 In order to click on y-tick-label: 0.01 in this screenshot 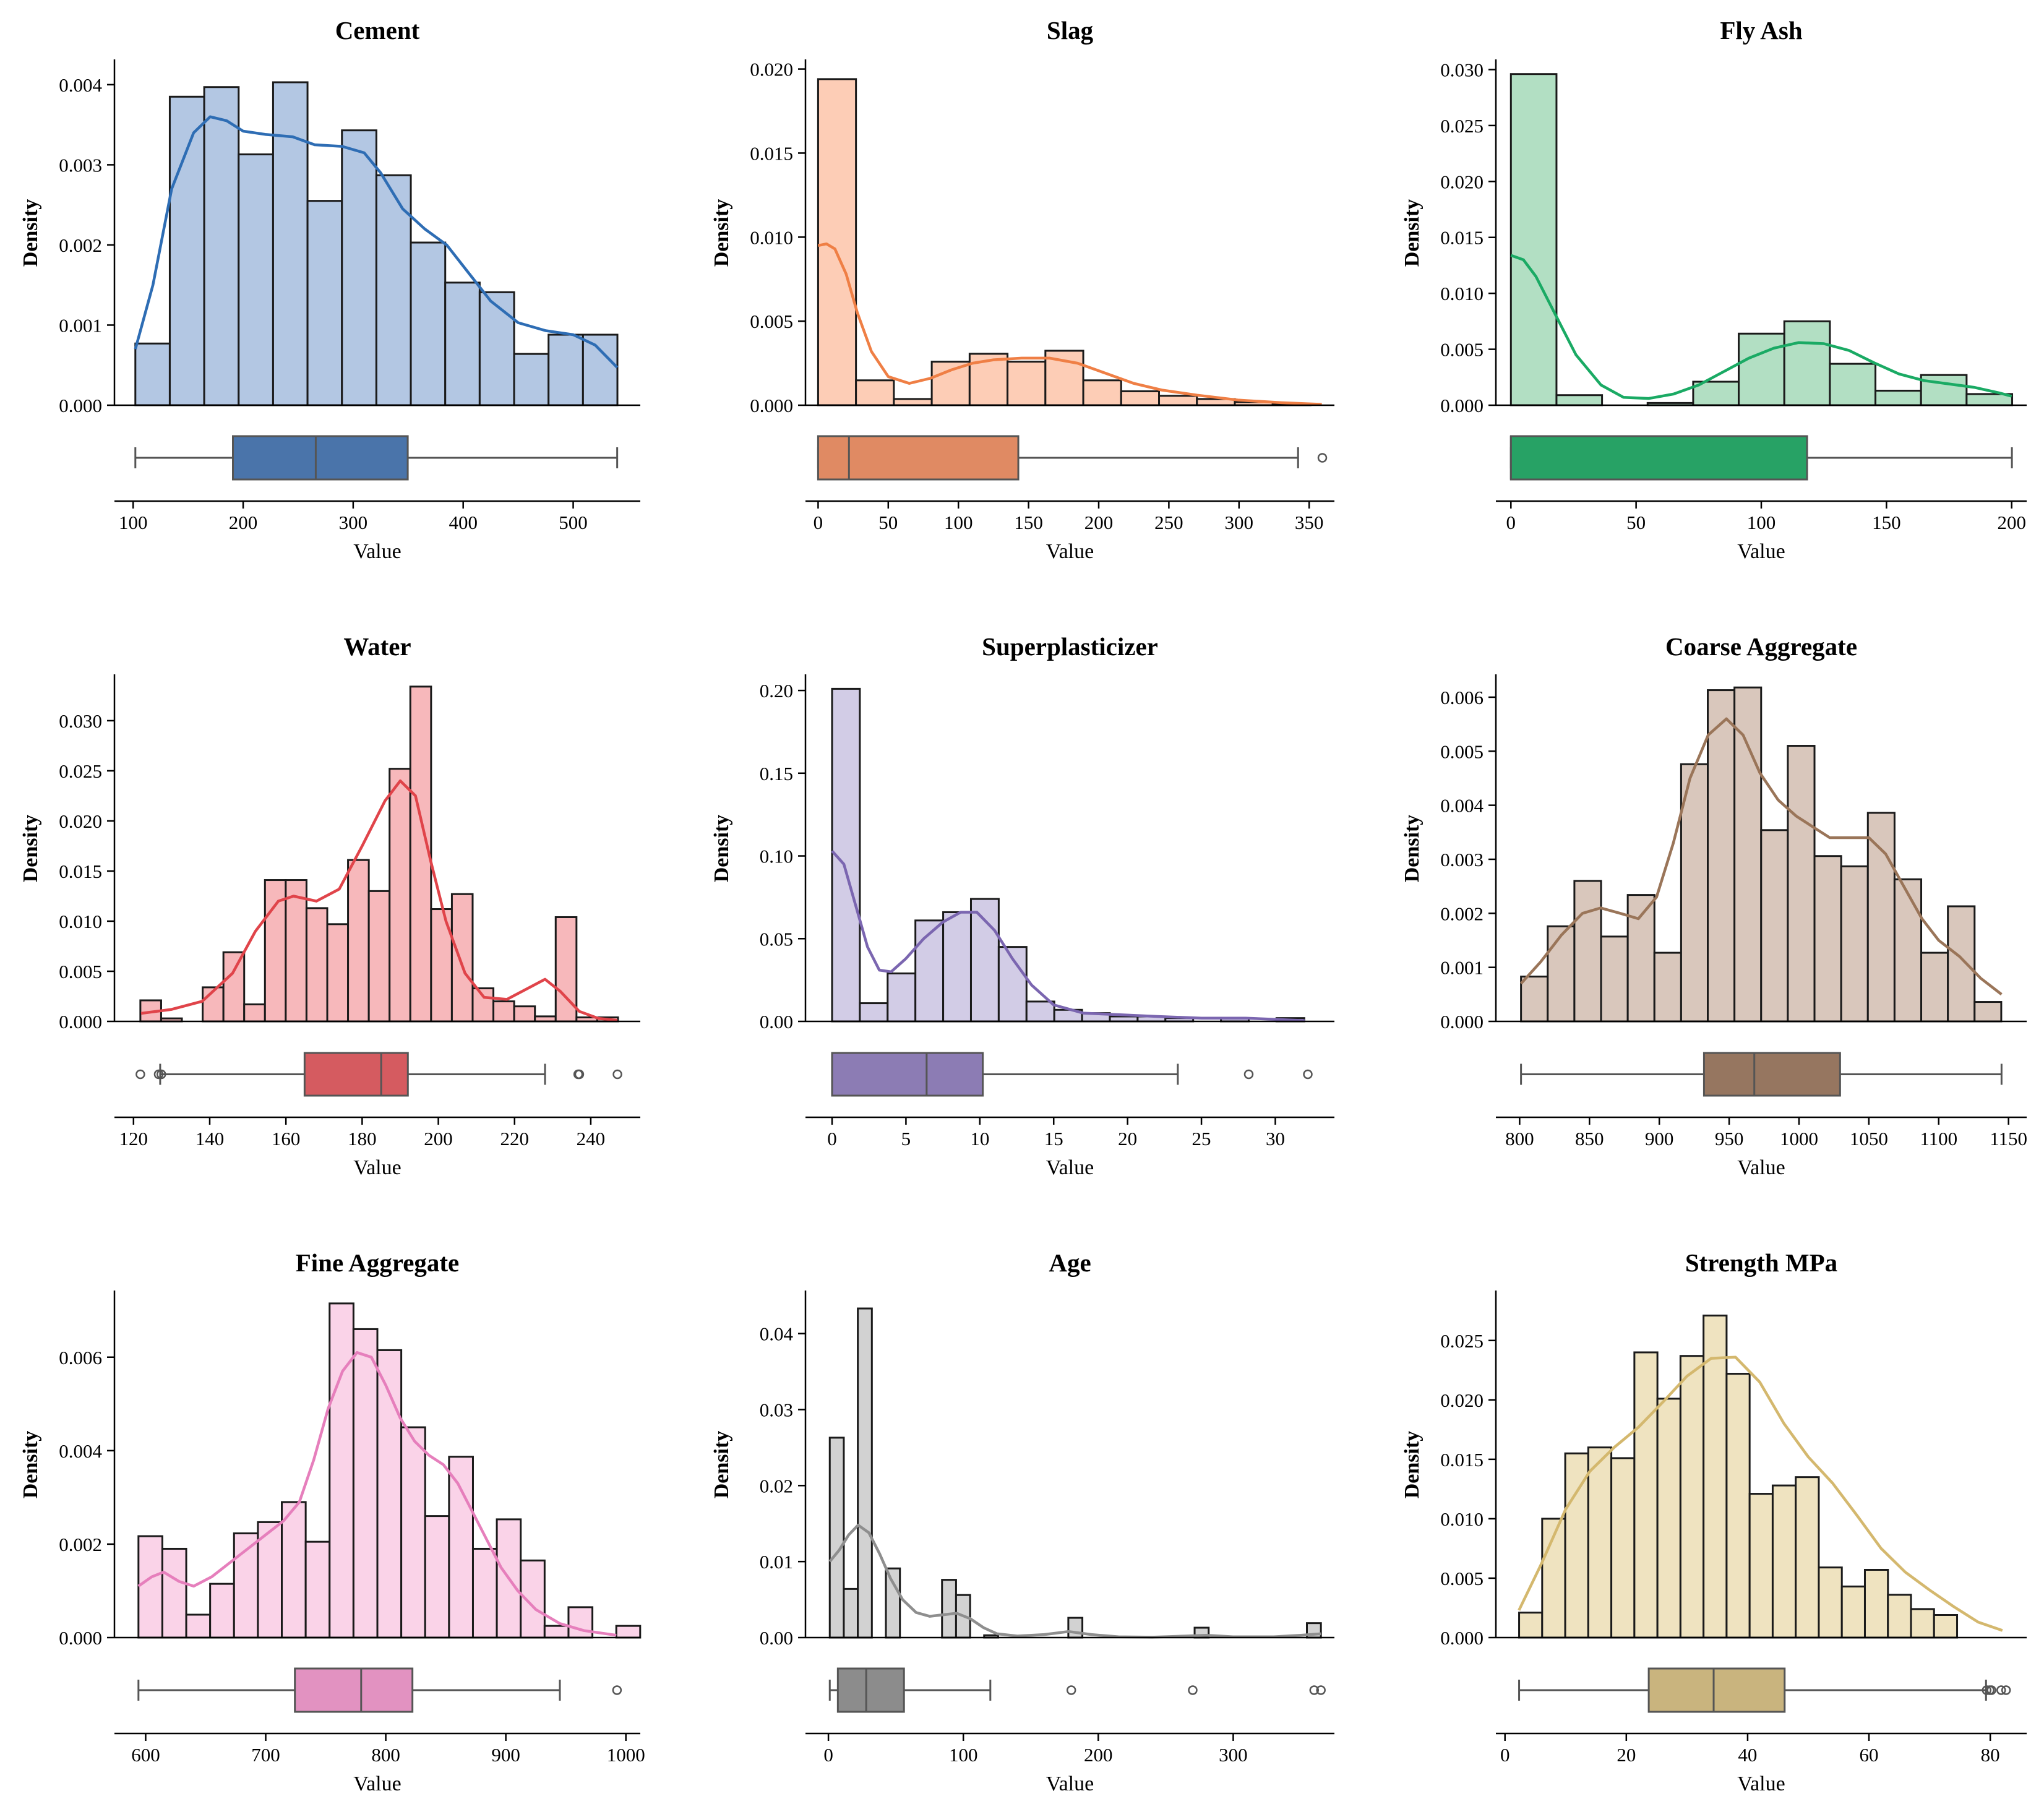, I will do `click(777, 1562)`.